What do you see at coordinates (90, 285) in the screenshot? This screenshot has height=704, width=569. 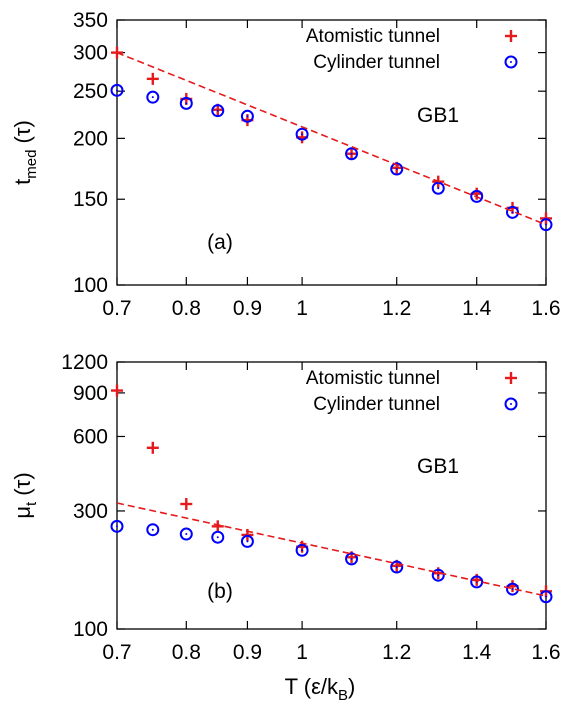 I see `y-tick-label: 100` at bounding box center [90, 285].